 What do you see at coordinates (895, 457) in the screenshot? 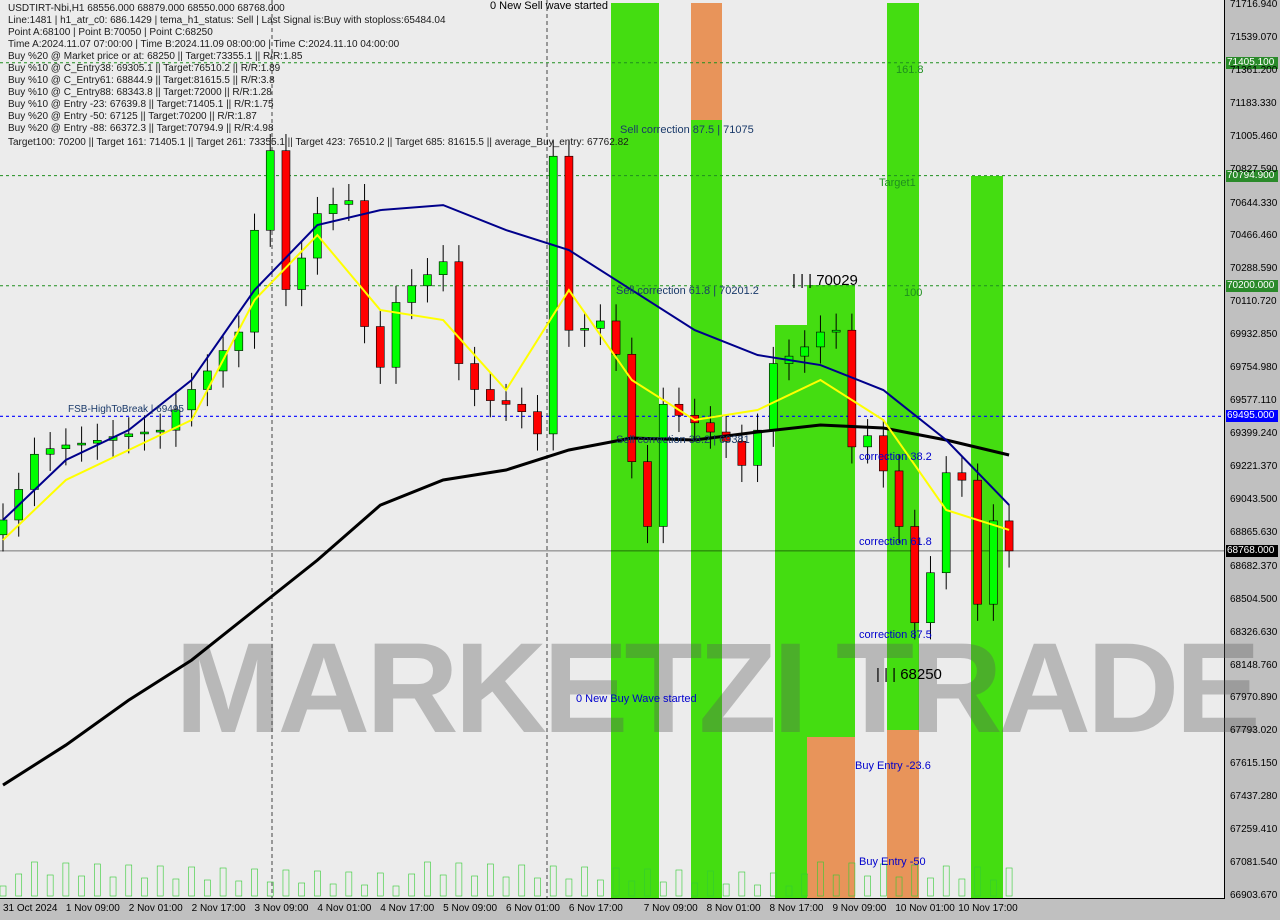
I see `annotation-correction-382: correction 38.2` at bounding box center [895, 457].